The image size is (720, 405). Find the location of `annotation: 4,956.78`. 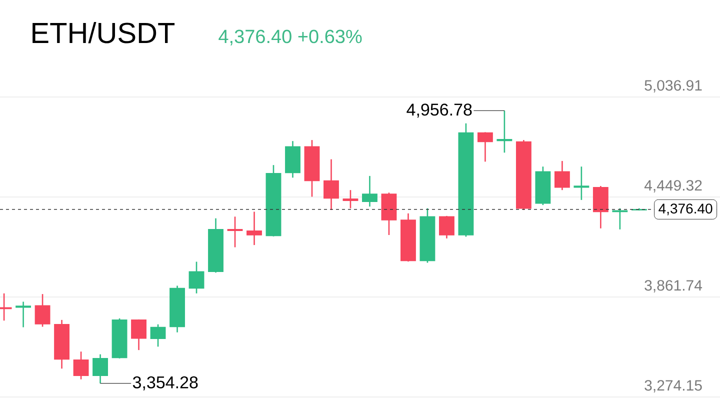

annotation: 4,956.78 is located at coordinates (439, 111).